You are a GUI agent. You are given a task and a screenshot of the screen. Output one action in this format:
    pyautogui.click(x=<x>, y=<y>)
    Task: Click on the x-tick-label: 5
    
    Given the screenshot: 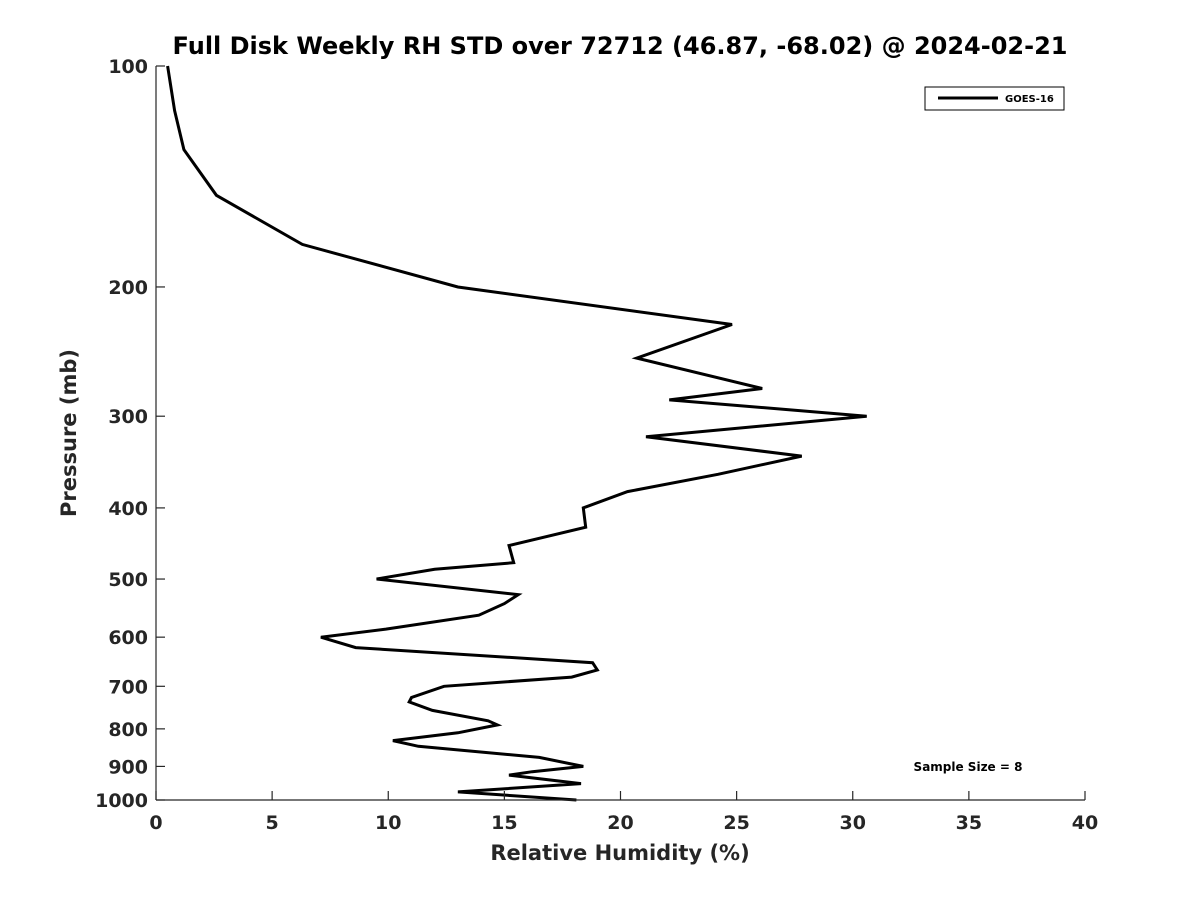 What is the action you would take?
    pyautogui.click(x=272, y=823)
    